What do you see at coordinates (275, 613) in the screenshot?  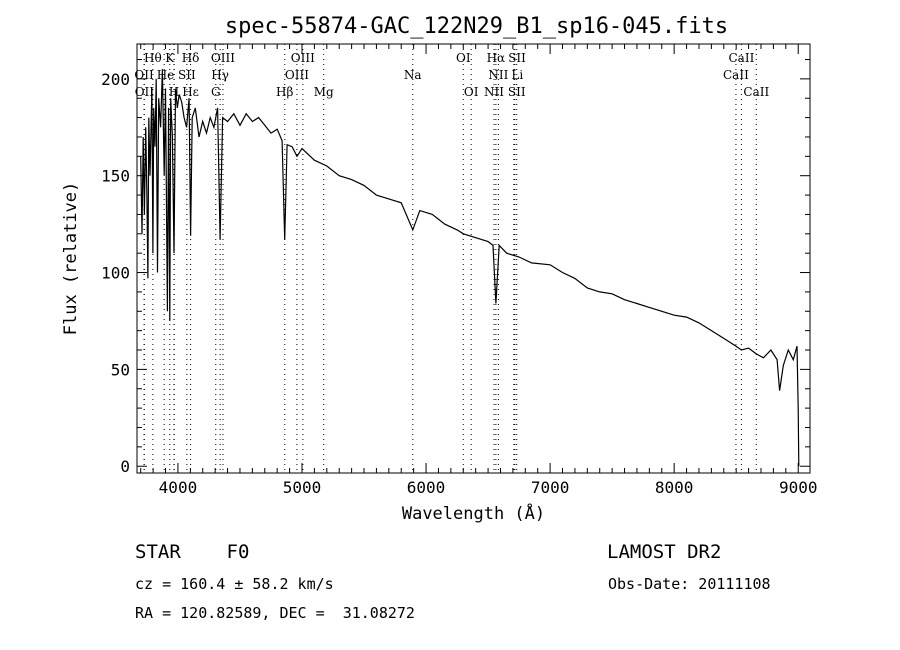 I see `coordinates-text: RA = 120.82589, DEC = 31.08272` at bounding box center [275, 613].